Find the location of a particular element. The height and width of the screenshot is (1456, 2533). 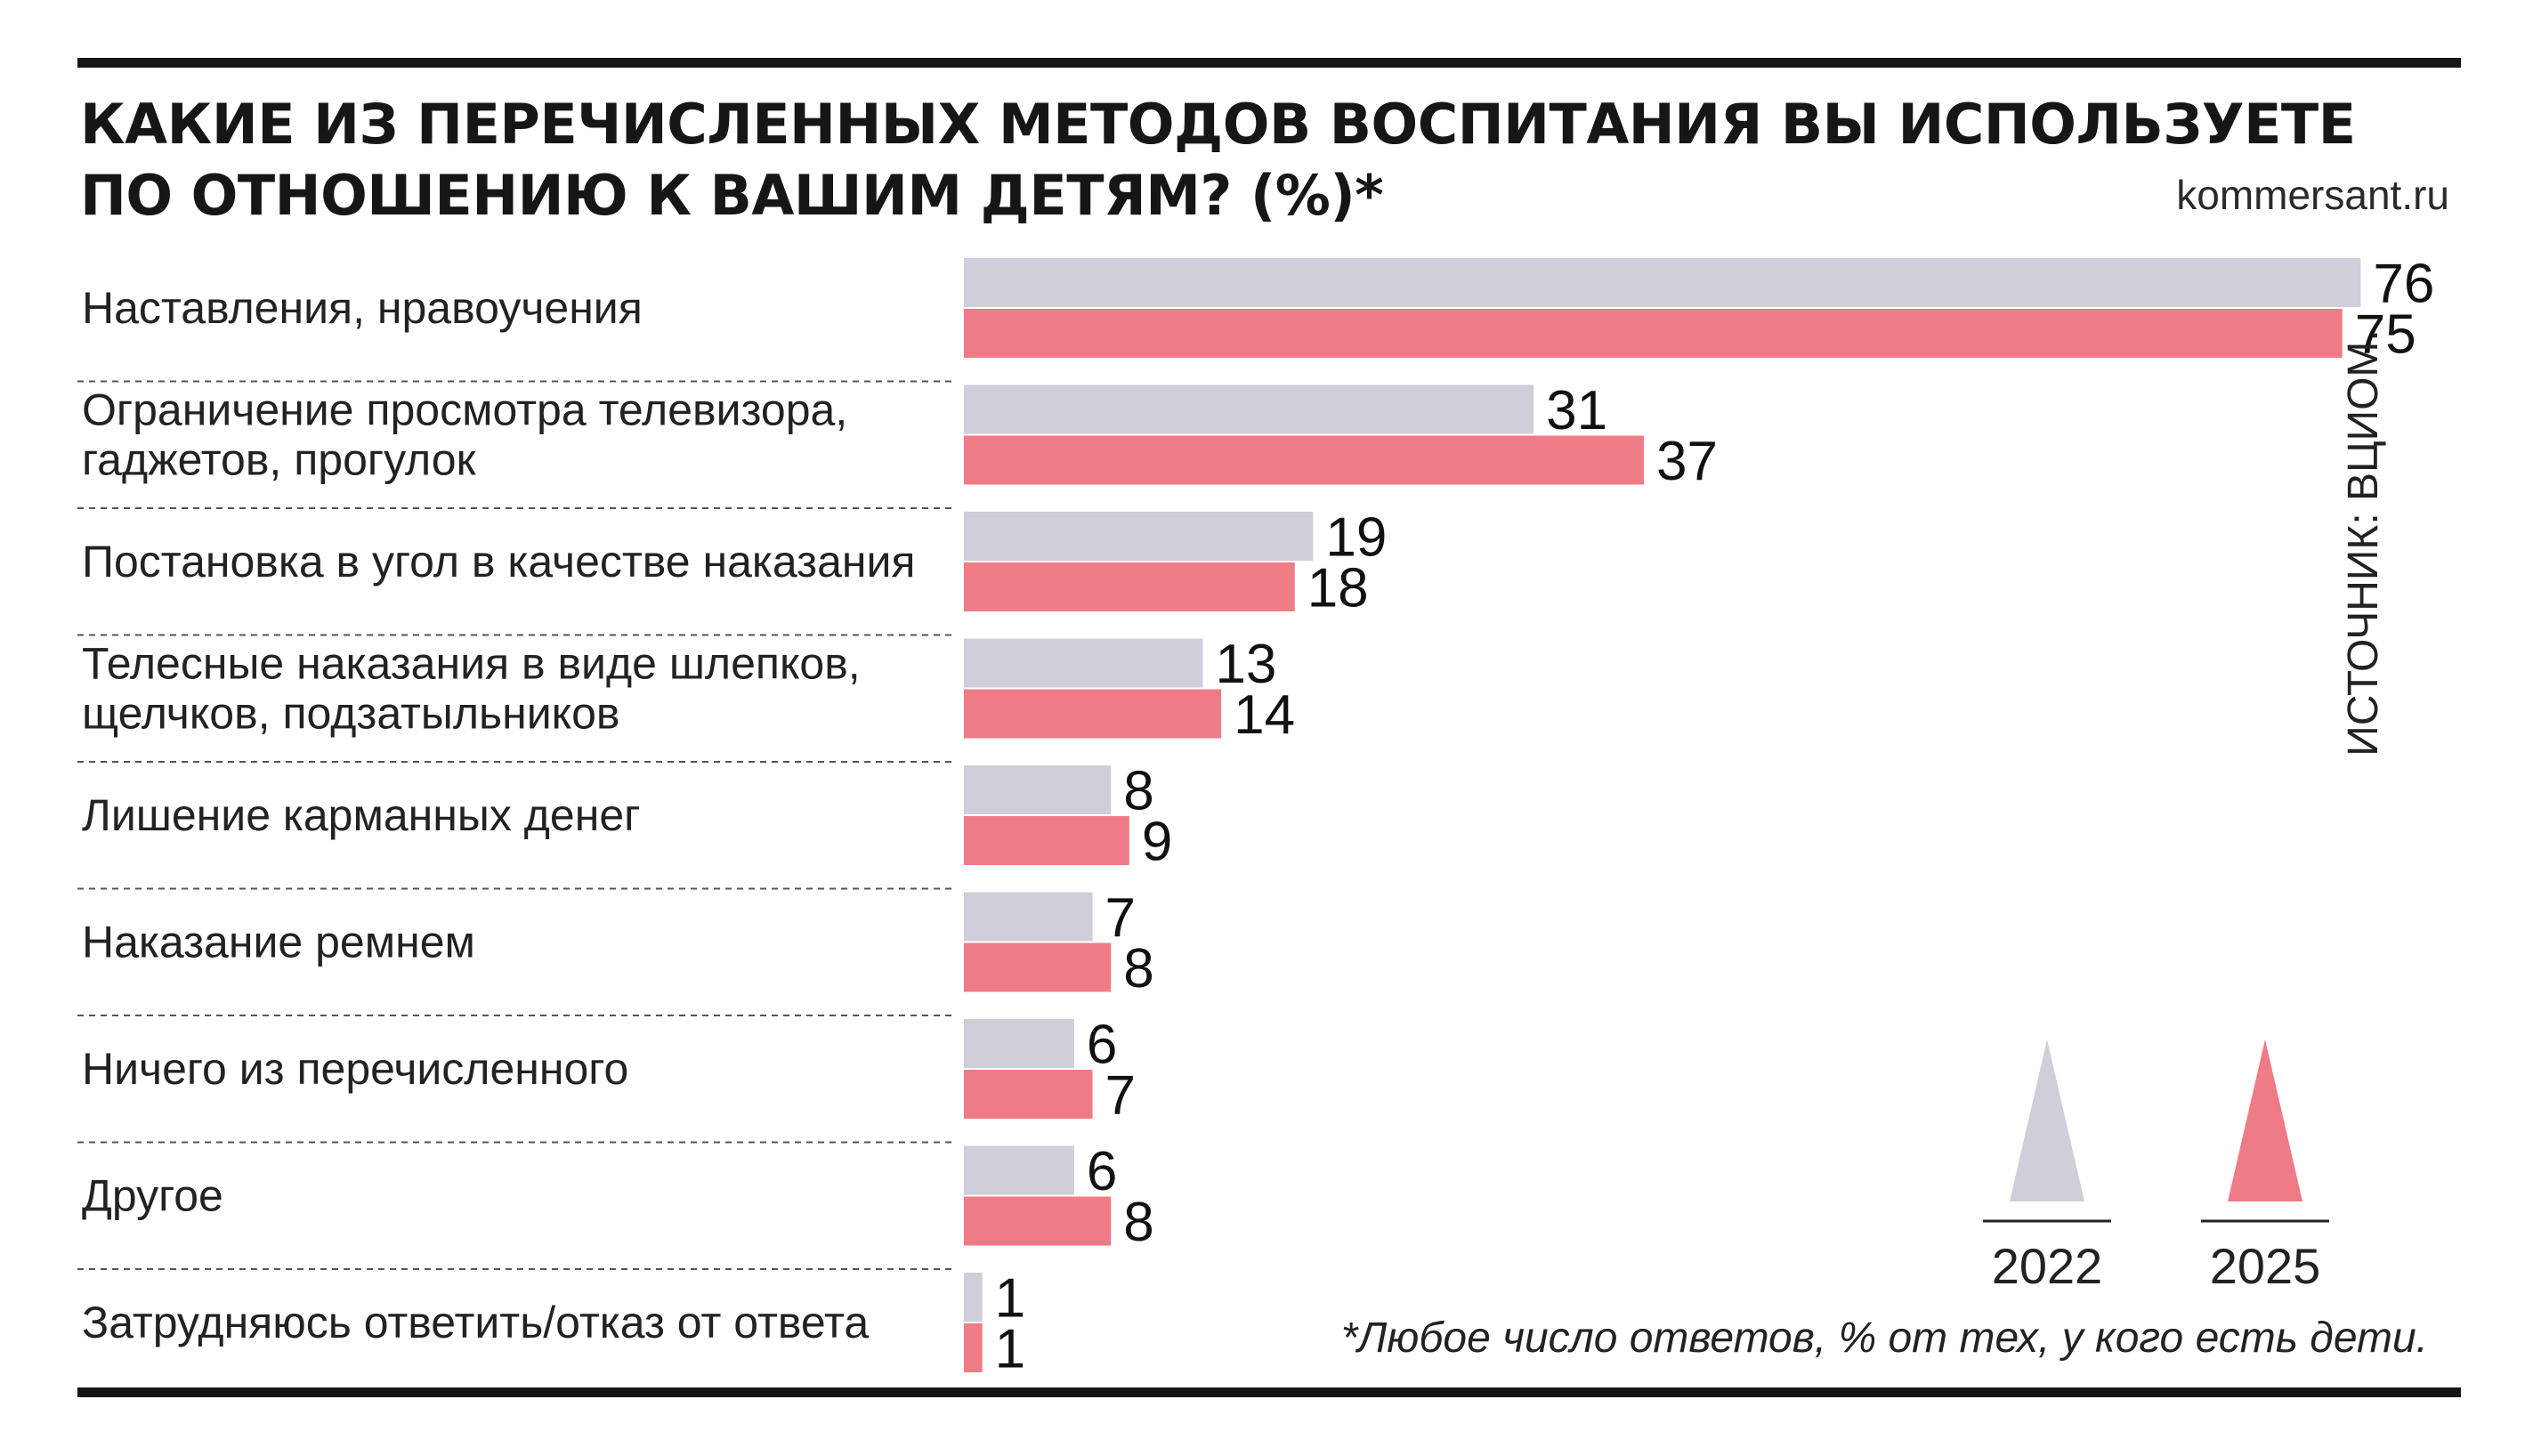

value-label-2022: 13 is located at coordinates (1245, 664).